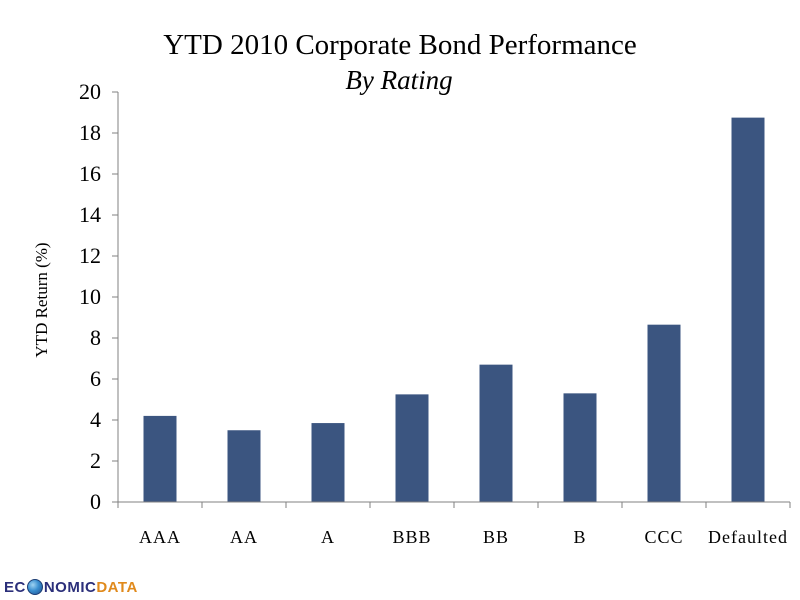  I want to click on bar-aa, so click(244, 466).